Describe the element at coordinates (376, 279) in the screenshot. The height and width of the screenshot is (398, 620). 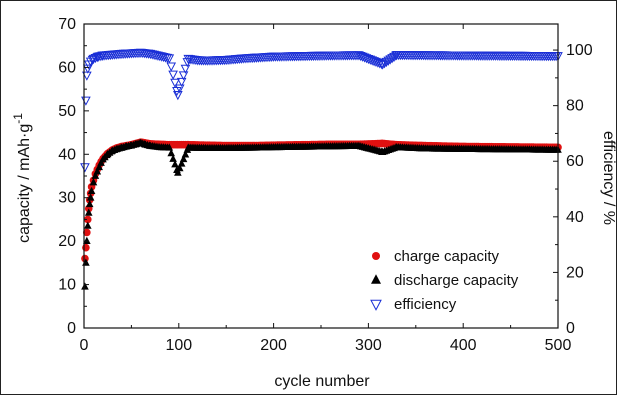
I see `legend-marker-discharge-capacity` at that location.